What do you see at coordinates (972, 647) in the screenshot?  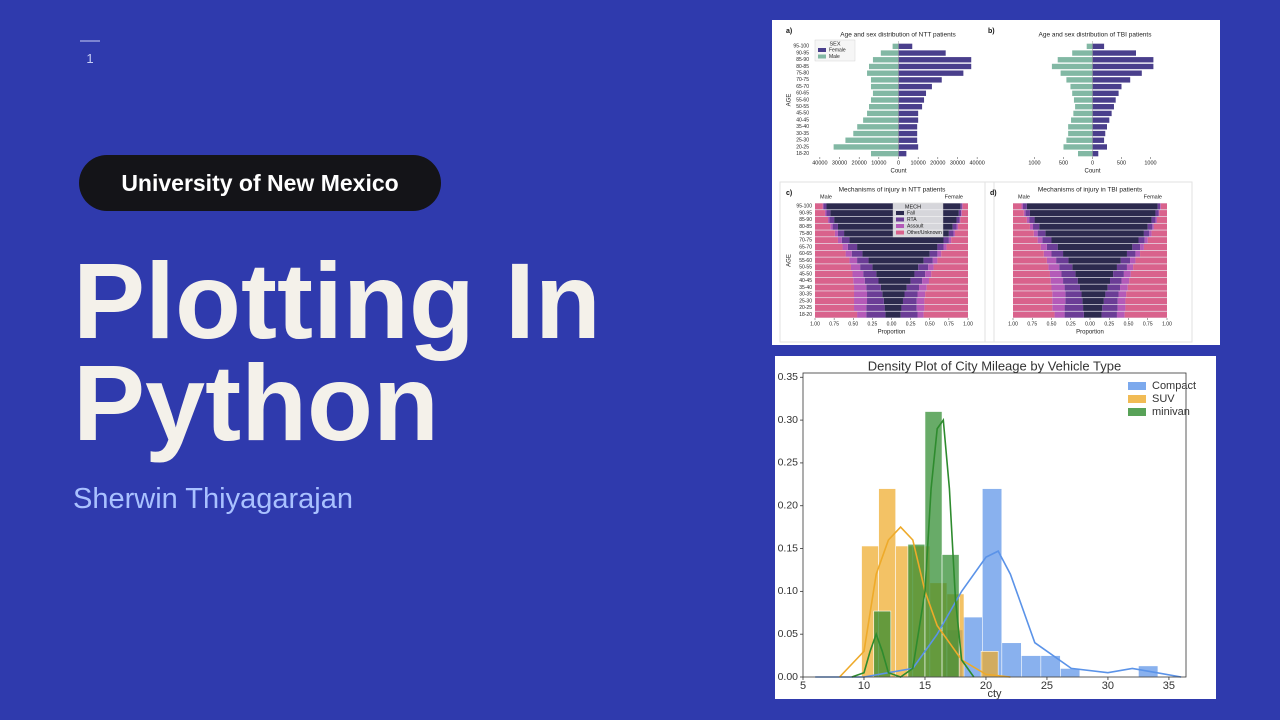 I see `histogram-bar` at bounding box center [972, 647].